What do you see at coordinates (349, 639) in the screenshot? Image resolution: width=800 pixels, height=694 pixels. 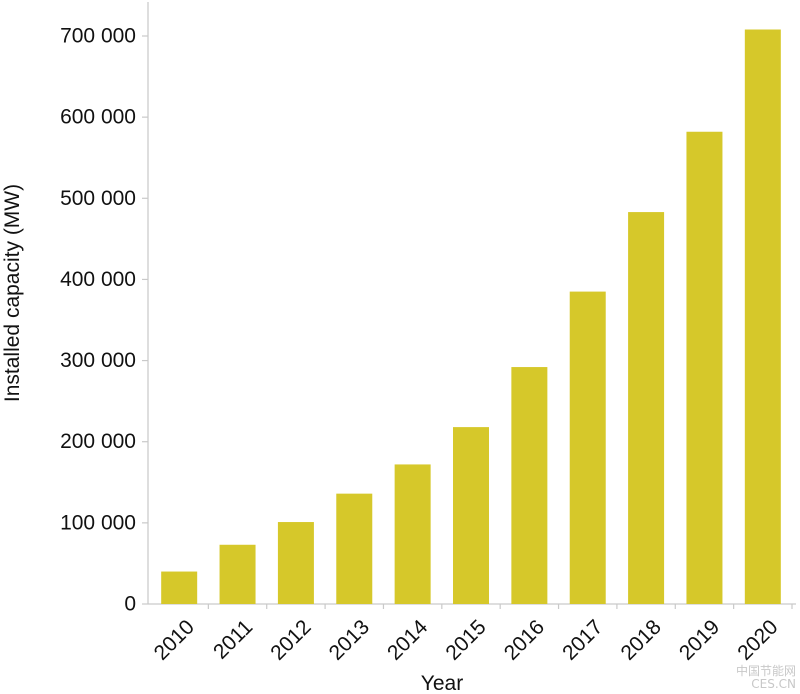 I see `x-tick-label: 2013` at bounding box center [349, 639].